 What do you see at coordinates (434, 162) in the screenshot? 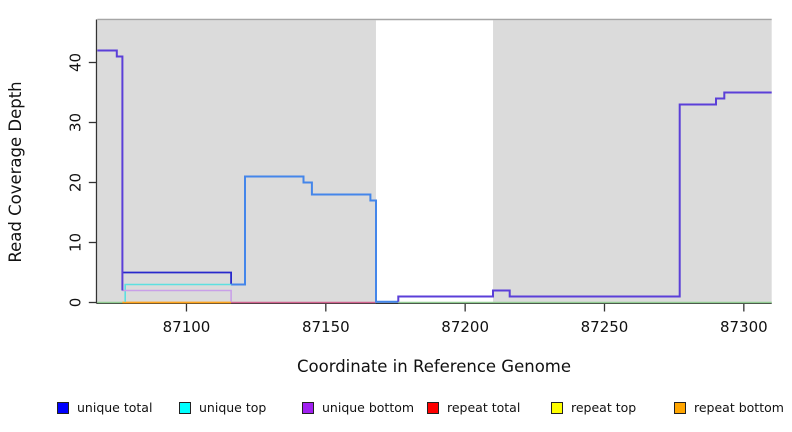
I see `band-gap-region` at bounding box center [434, 162].